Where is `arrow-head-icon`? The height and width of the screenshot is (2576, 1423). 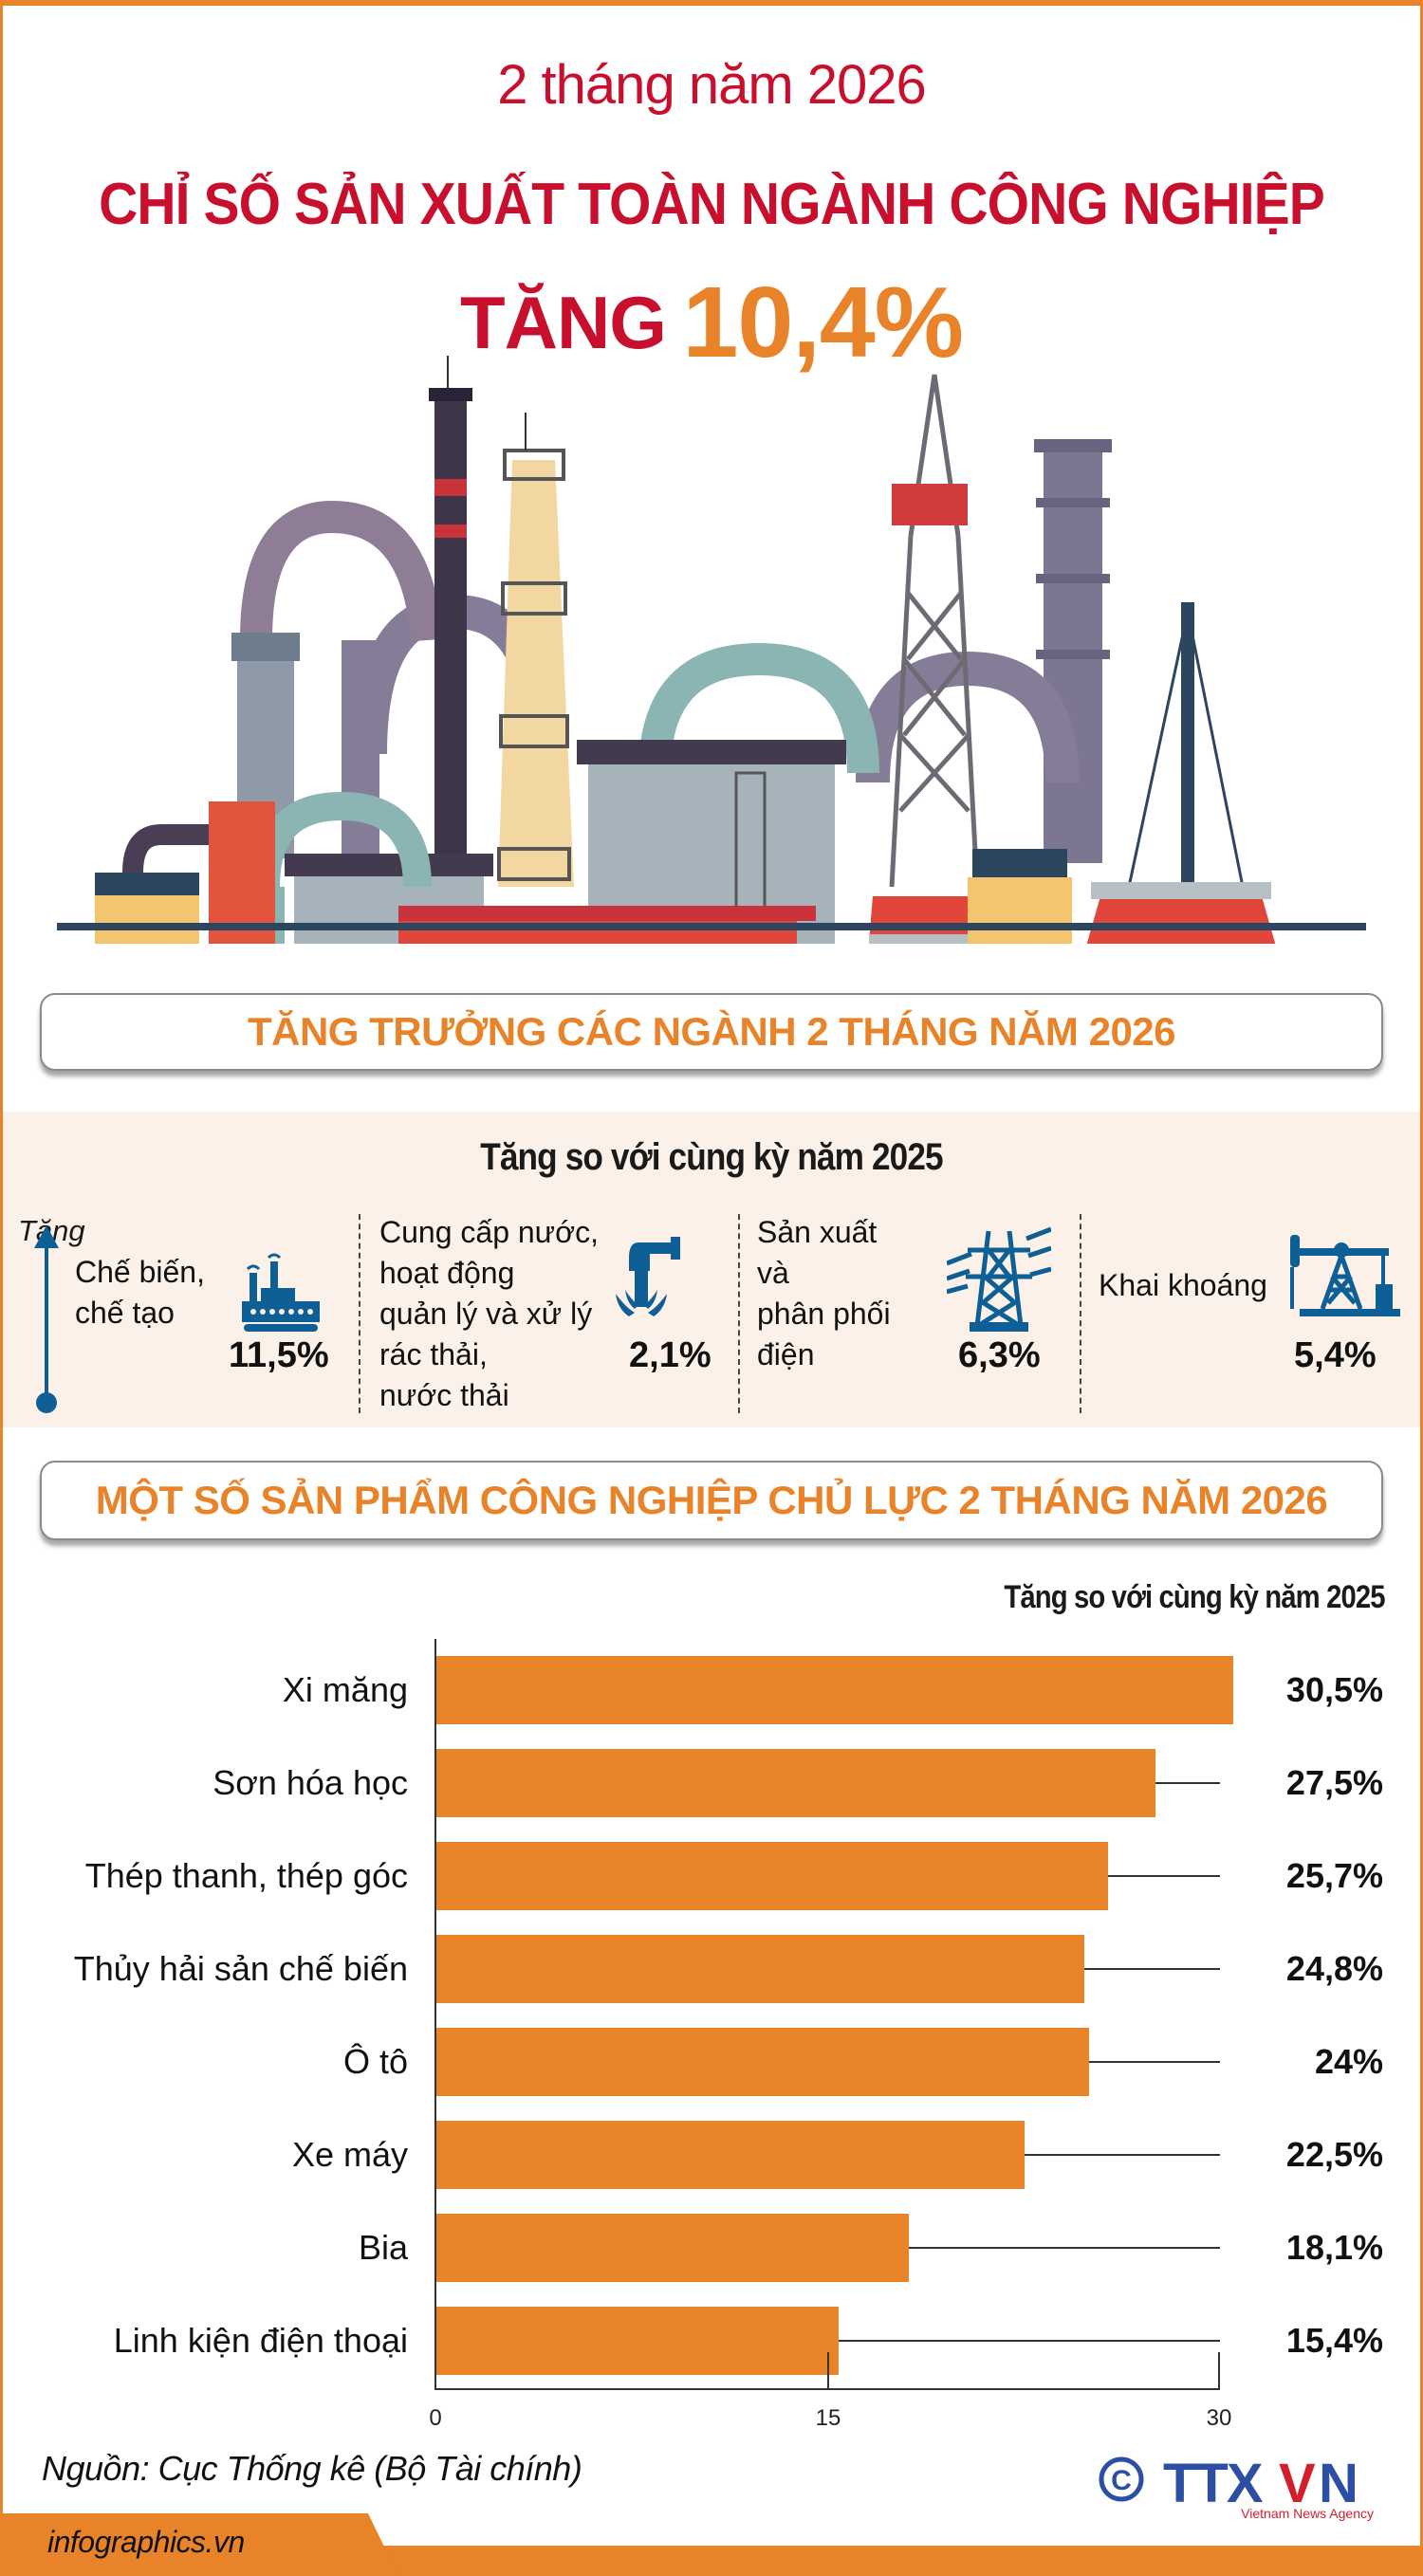 arrow-head-icon is located at coordinates (46, 1236).